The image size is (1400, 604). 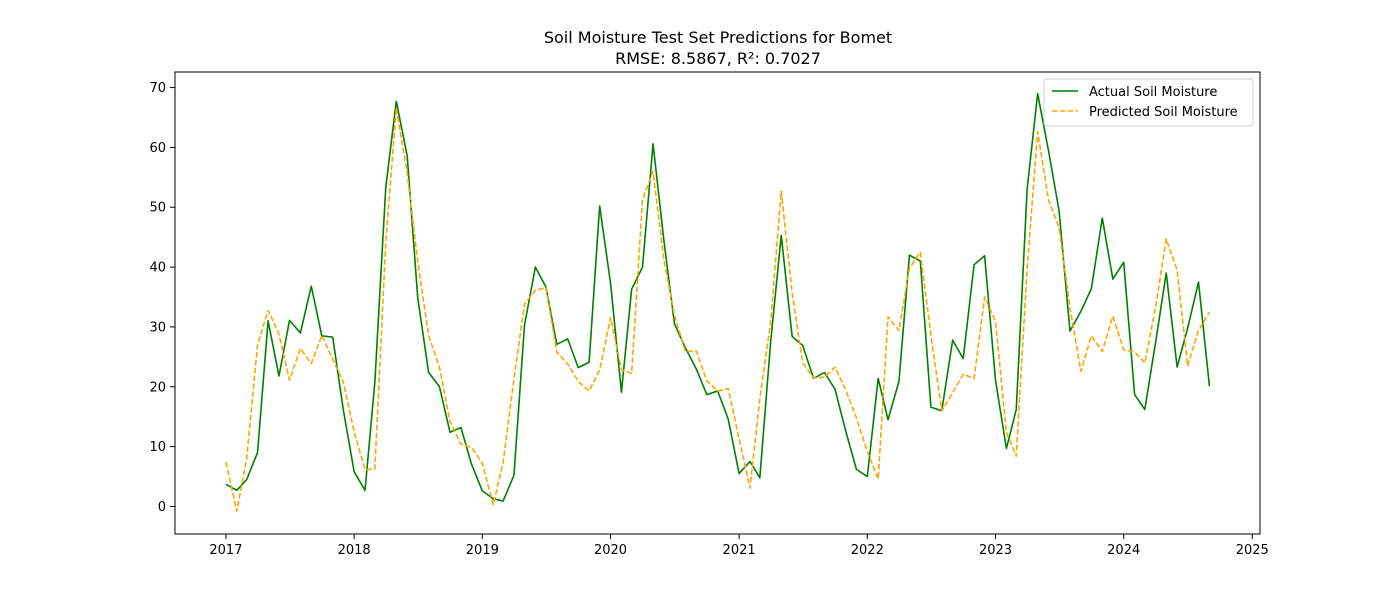 I want to click on x-tick-label: 2024, so click(x=1123, y=550).